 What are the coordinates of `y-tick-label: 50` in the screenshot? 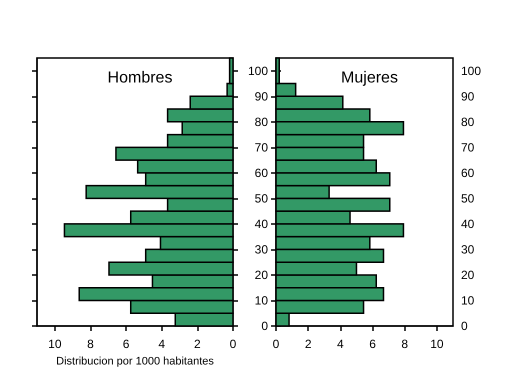 It's located at (468, 198).